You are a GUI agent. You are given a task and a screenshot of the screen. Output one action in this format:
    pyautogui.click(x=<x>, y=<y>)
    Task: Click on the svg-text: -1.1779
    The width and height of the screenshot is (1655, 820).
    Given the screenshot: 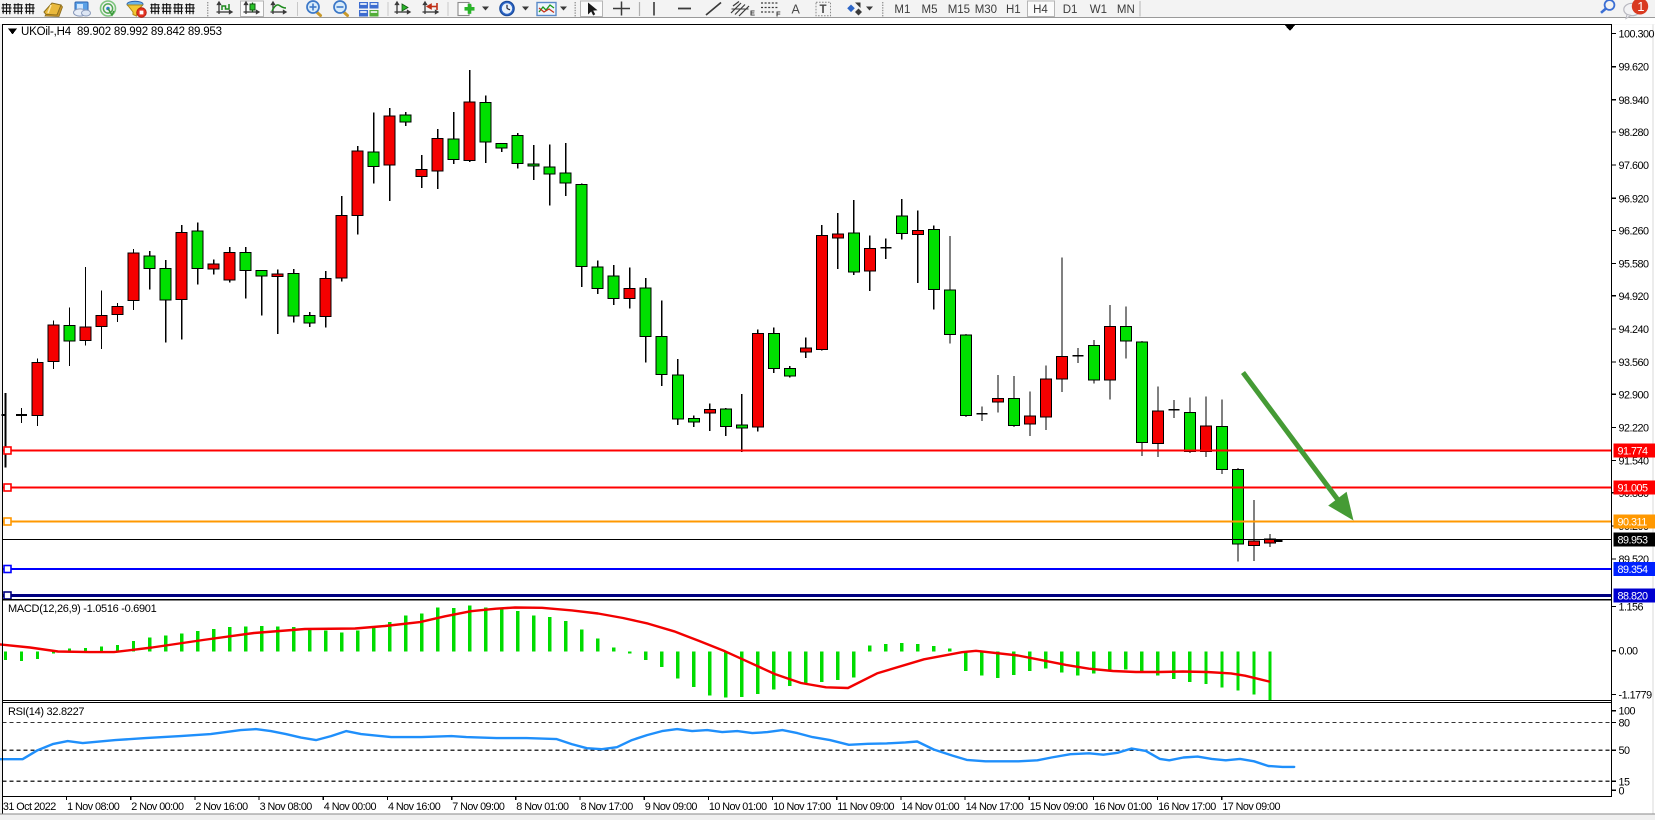 What is the action you would take?
    pyautogui.click(x=1636, y=696)
    